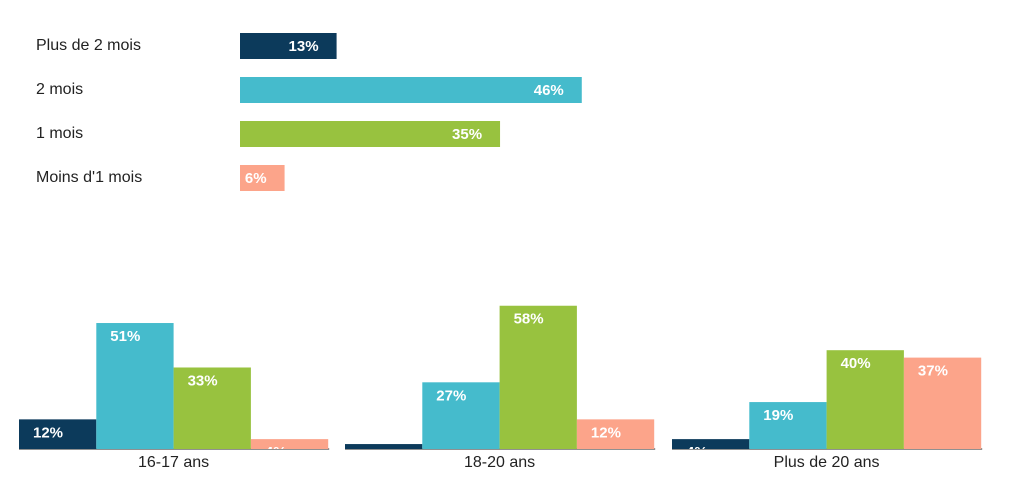 This screenshot has height=498, width=1012. I want to click on value-label: 58%, so click(529, 319).